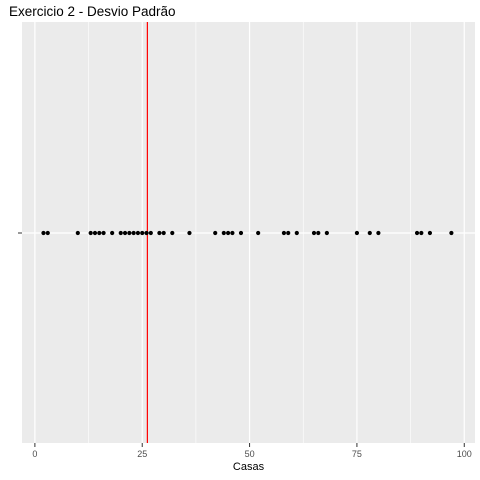  Describe the element at coordinates (250, 454) in the screenshot. I see `x-tick-label: 50` at that location.